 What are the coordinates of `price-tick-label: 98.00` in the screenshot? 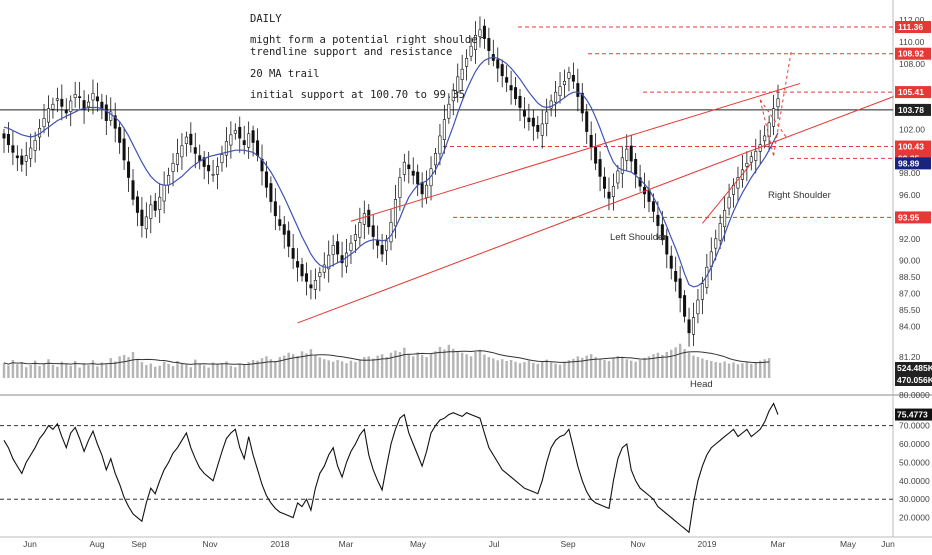 It's located at (910, 173).